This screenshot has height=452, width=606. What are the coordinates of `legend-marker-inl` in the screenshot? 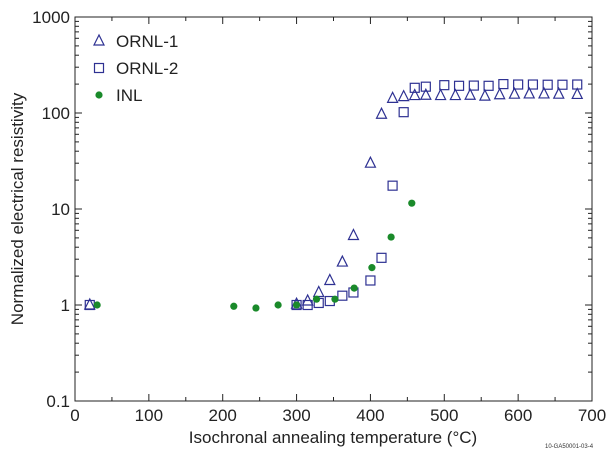 It's located at (99, 95).